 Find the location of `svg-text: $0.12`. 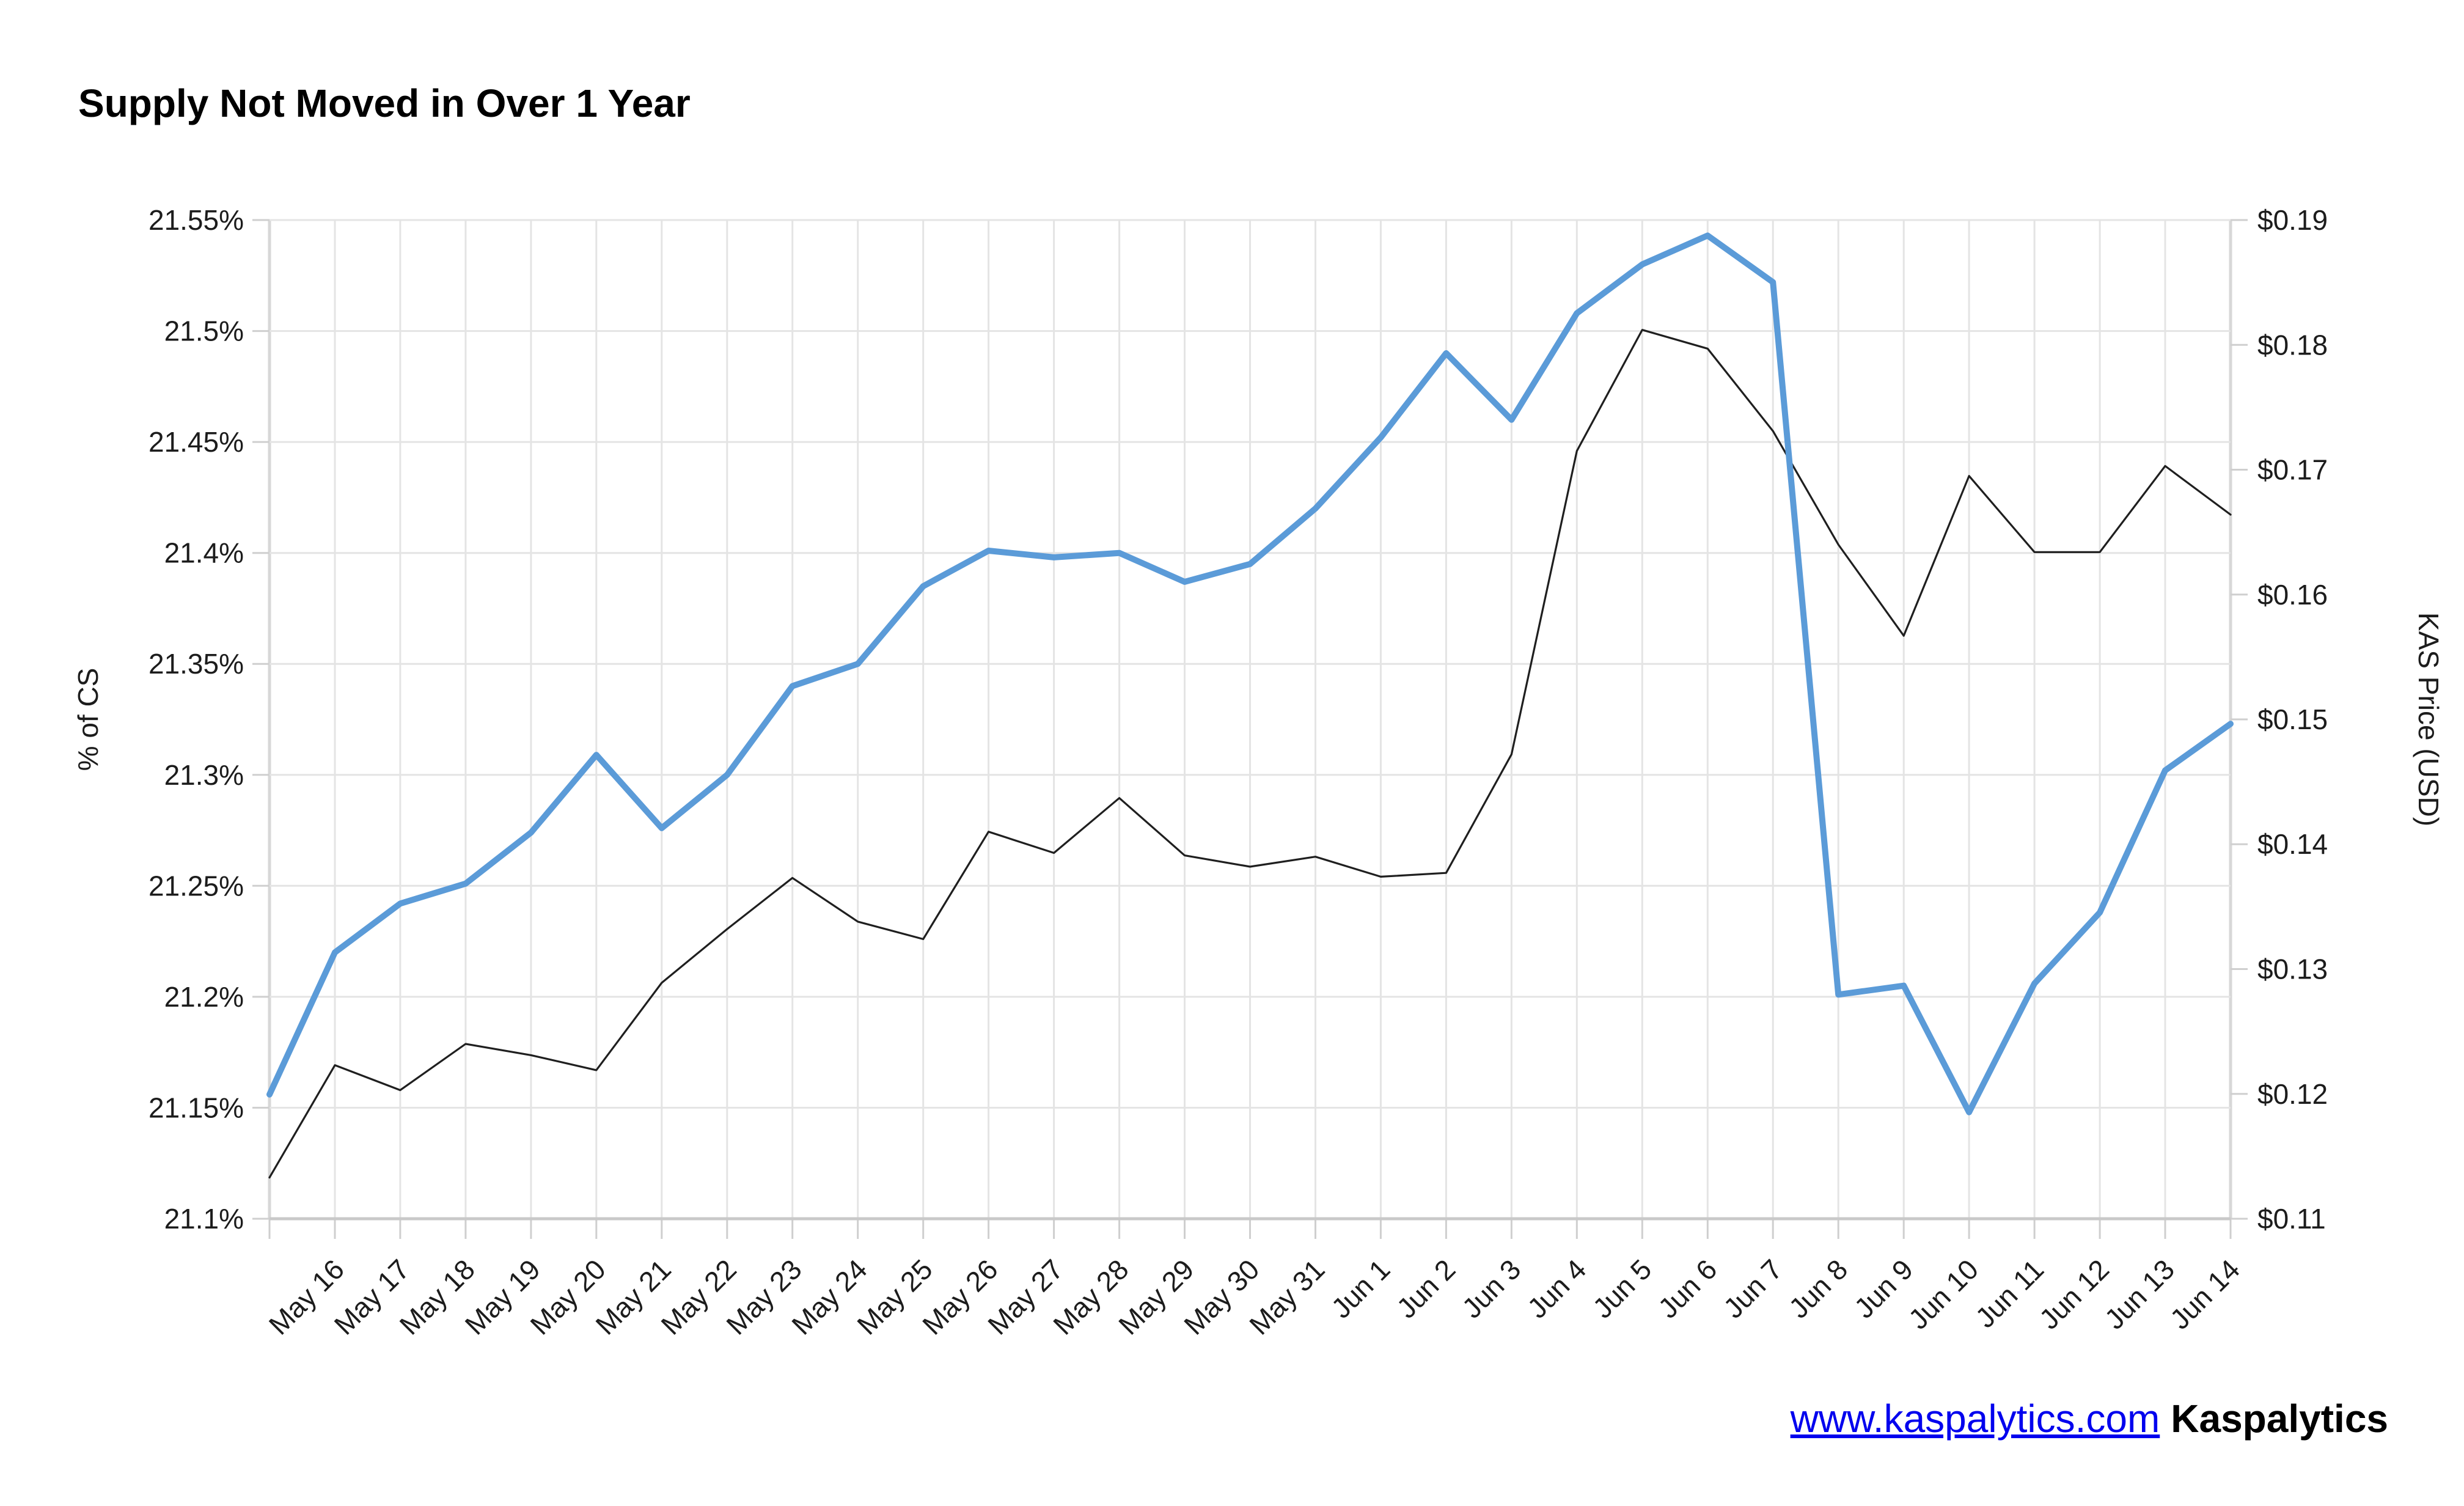

svg-text: $0.12 is located at coordinates (2293, 1094).